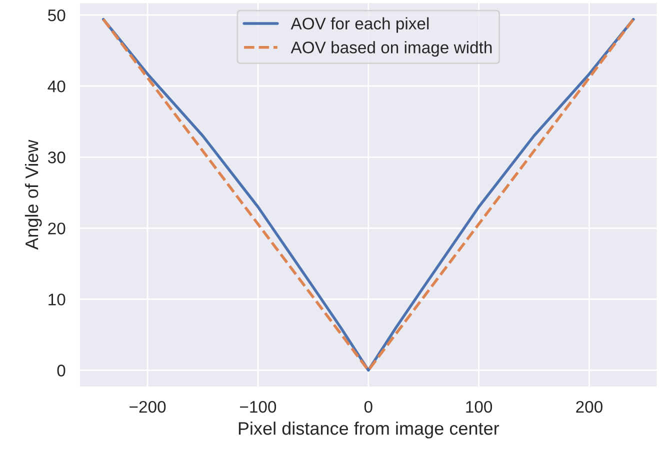  What do you see at coordinates (479, 406) in the screenshot?
I see `x-tick-label: 100` at bounding box center [479, 406].